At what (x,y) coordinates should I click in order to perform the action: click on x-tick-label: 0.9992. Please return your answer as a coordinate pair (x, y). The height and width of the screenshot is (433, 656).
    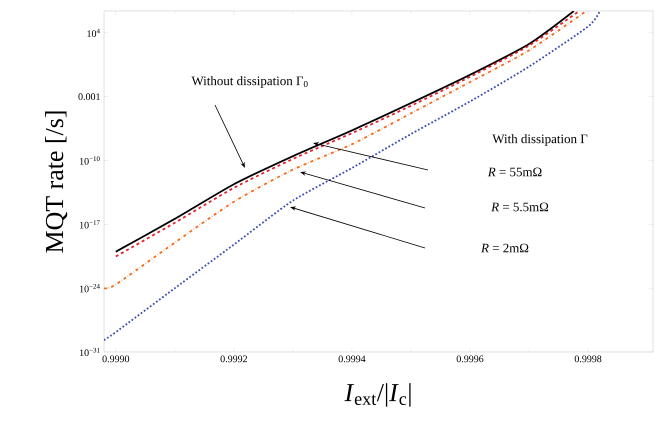
    Looking at the image, I should click on (234, 359).